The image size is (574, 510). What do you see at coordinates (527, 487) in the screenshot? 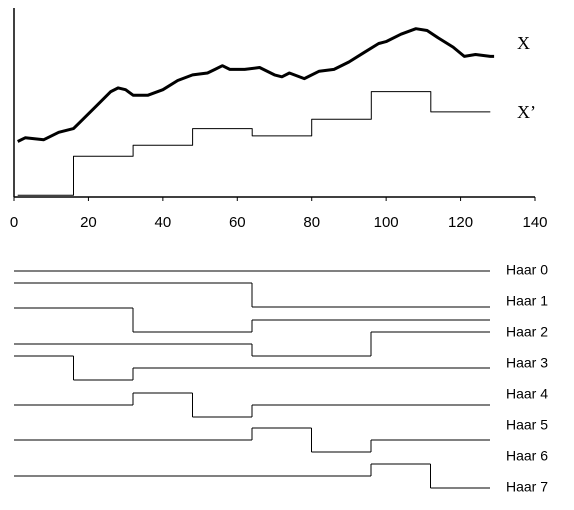
I see `series-label: Haar 7` at bounding box center [527, 487].